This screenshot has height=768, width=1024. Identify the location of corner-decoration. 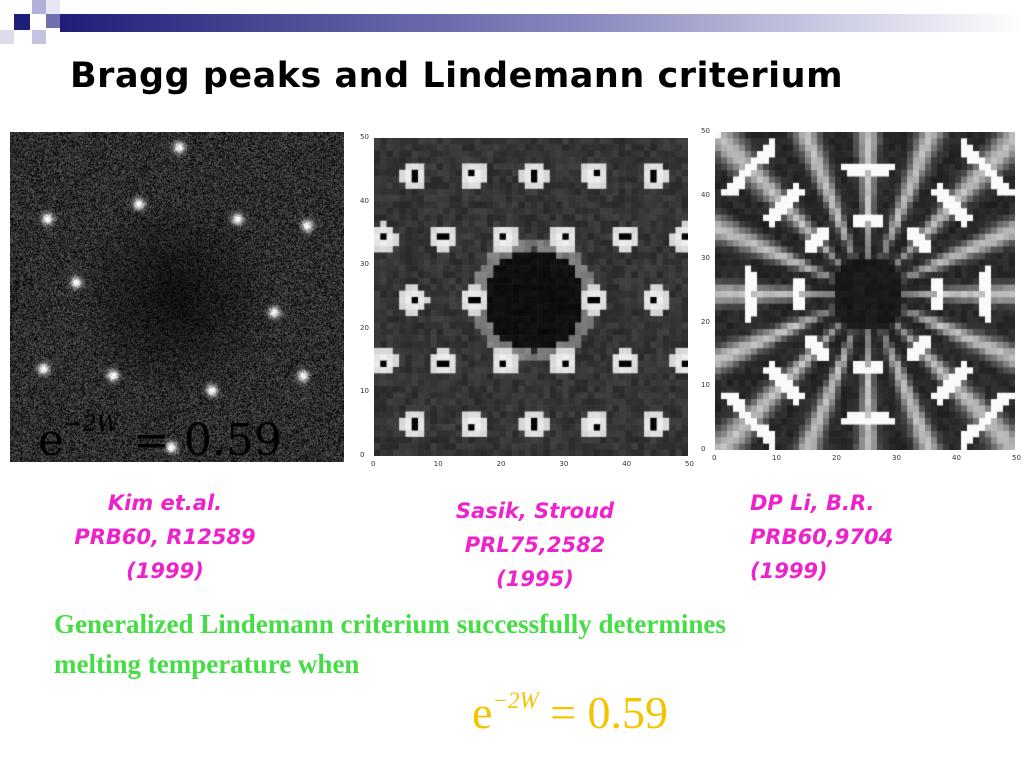
(512, 22).